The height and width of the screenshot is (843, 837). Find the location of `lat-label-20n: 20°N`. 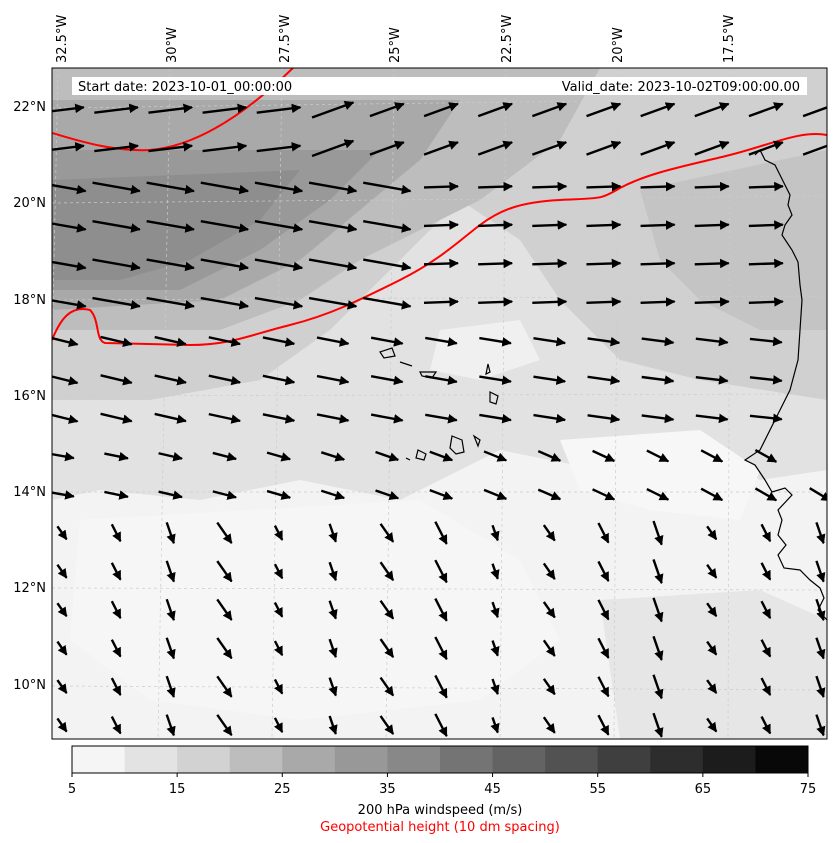

lat-label-20n: 20°N is located at coordinates (29, 203).